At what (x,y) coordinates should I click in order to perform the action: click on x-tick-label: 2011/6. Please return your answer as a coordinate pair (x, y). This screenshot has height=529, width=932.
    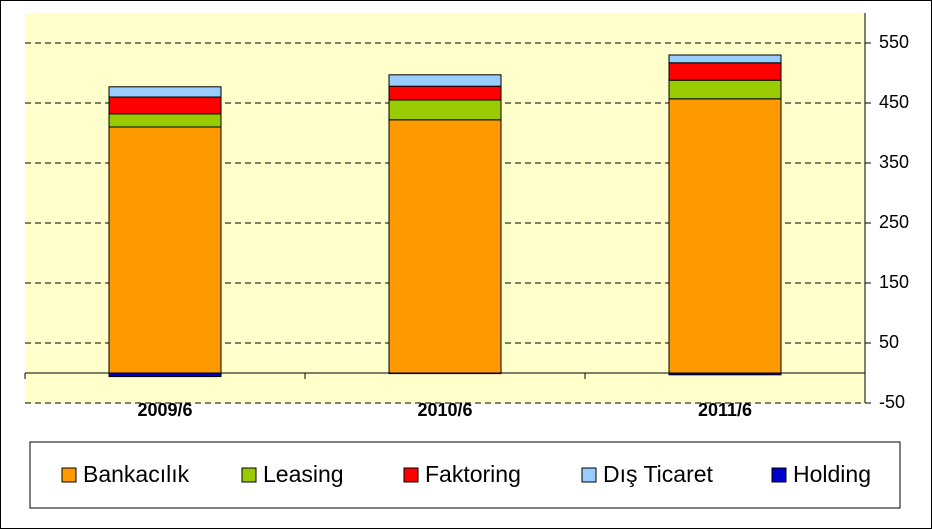
    Looking at the image, I should click on (725, 410).